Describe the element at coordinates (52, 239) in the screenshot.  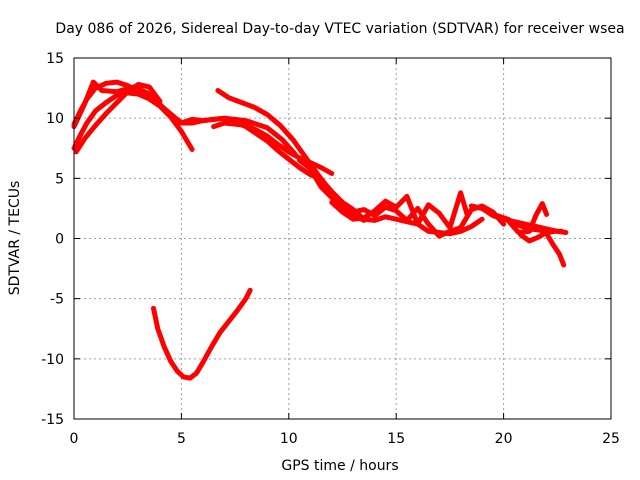
I see `y-tick-labels: -15 -10 -5 0 5 10 15` at that location.